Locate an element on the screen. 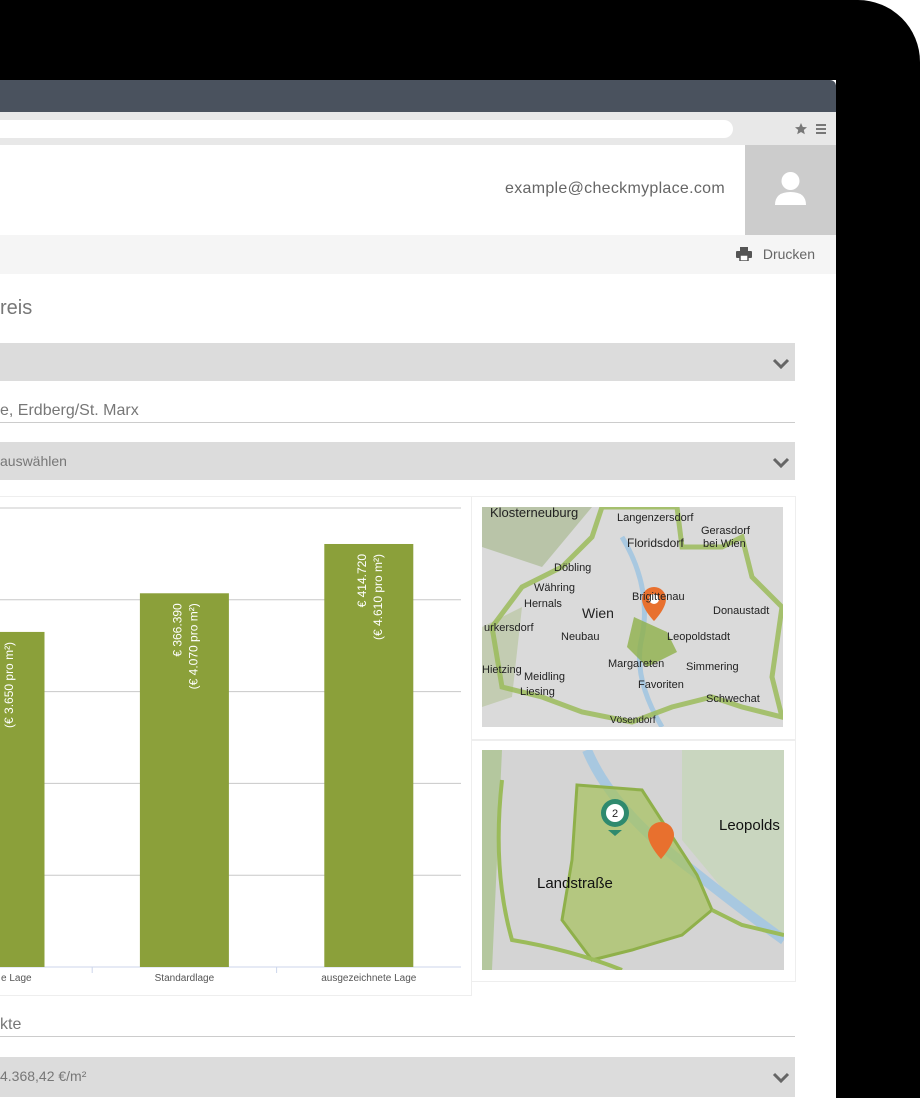  map-label: Neubau is located at coordinates (580, 637).